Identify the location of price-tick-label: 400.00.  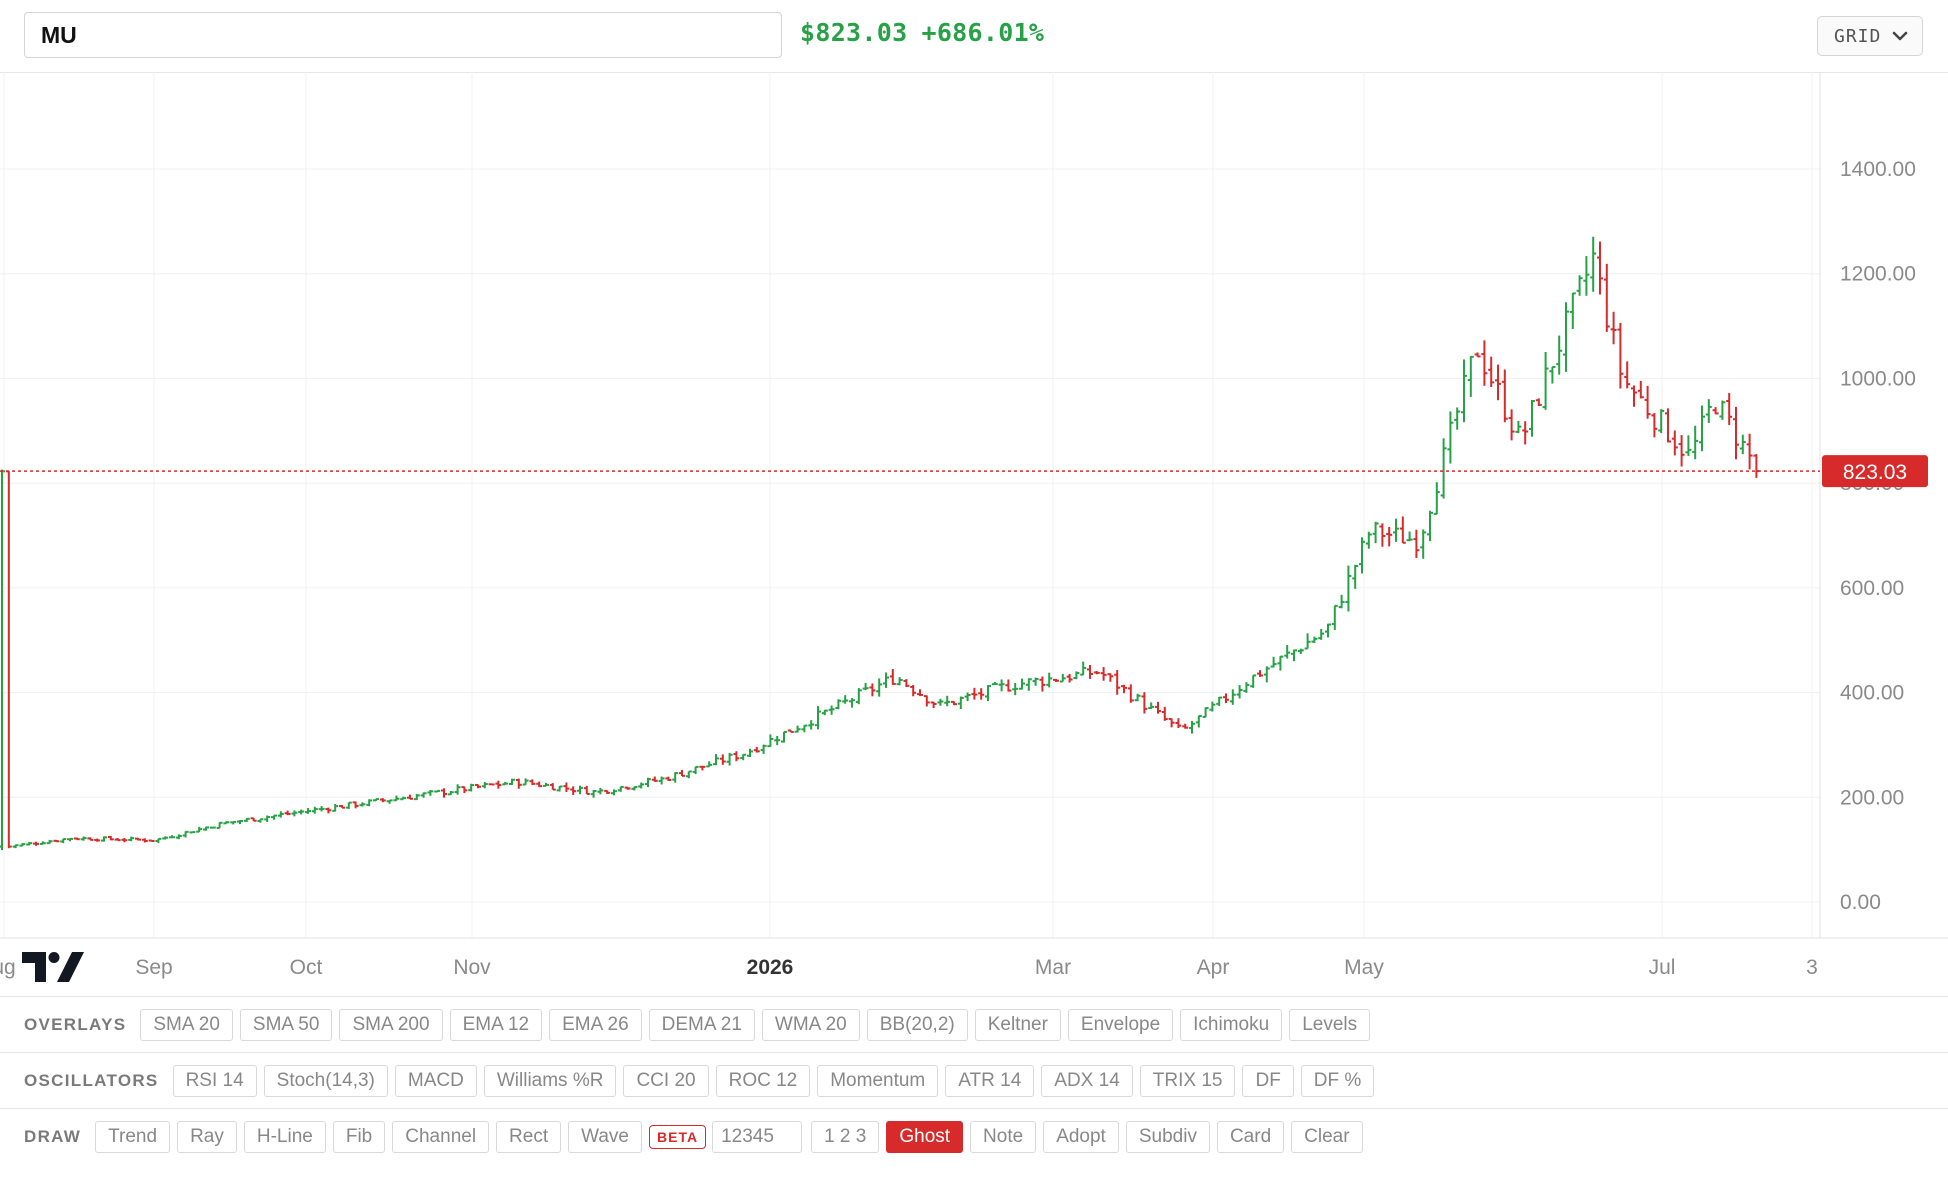
(1872, 693).